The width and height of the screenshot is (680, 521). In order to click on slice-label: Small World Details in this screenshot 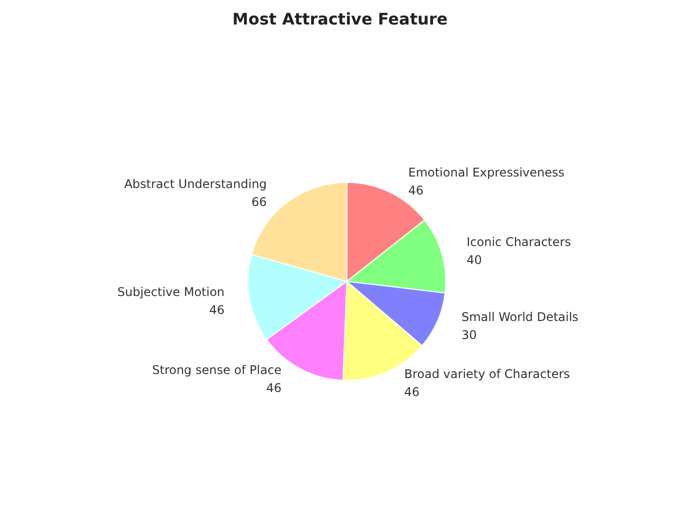, I will do `click(519, 317)`.